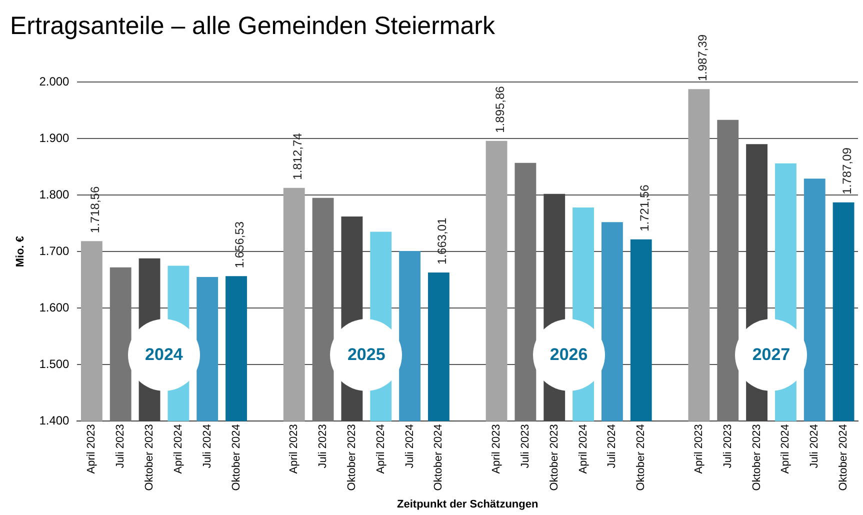 The height and width of the screenshot is (515, 863). What do you see at coordinates (467, 504) in the screenshot?
I see `x-axis-title: Zeitpunkt der Schätzungen` at bounding box center [467, 504].